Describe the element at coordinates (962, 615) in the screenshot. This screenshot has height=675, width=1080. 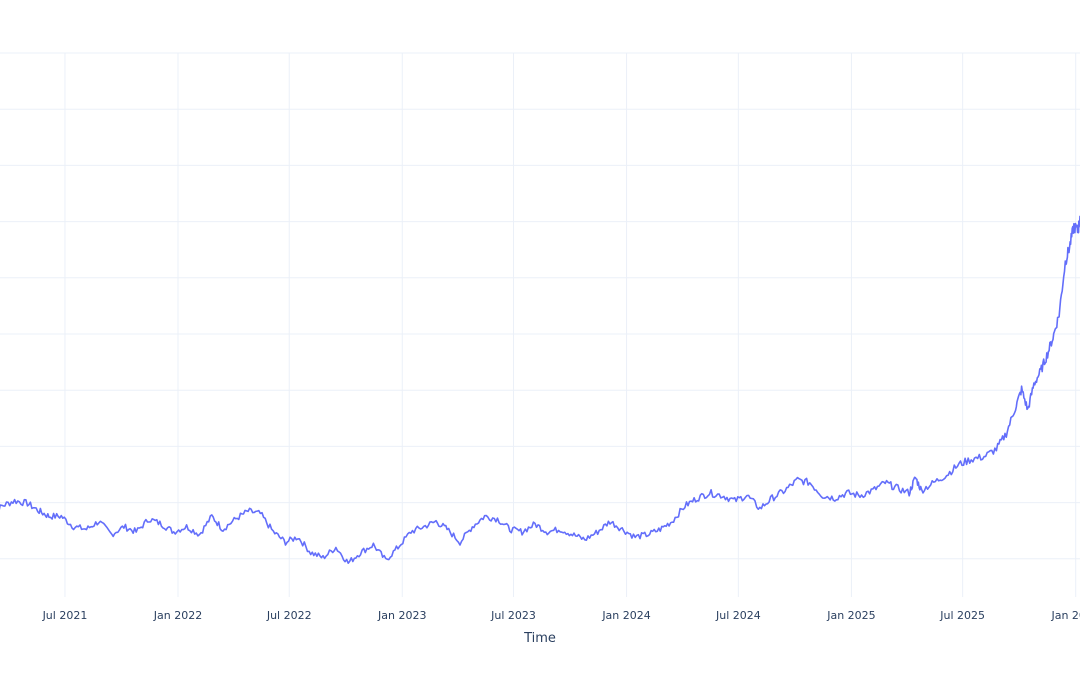
I see `x-tick-label: Jul 2025` at that location.